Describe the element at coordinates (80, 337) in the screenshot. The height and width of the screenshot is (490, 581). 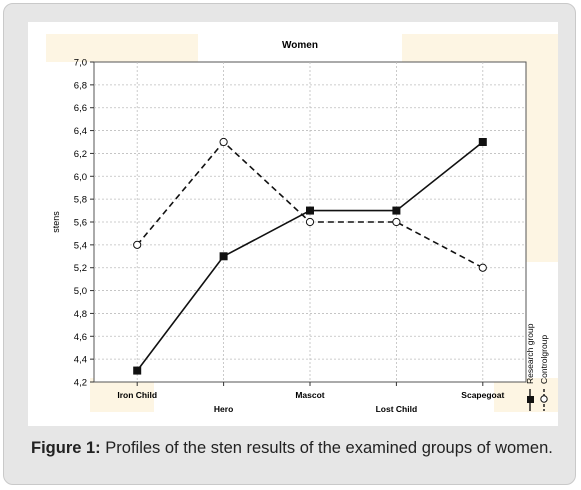
I see `y-tick-label: 4,6` at that location.